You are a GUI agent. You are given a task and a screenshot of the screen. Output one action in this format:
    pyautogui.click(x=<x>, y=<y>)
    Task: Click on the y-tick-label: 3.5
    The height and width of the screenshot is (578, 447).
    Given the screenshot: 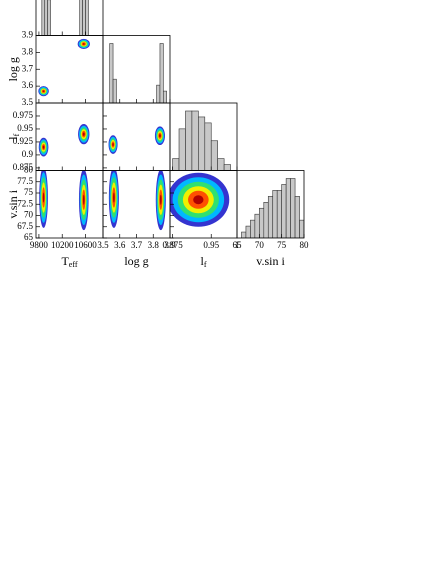 What is the action you would take?
    pyautogui.click(x=28, y=102)
    